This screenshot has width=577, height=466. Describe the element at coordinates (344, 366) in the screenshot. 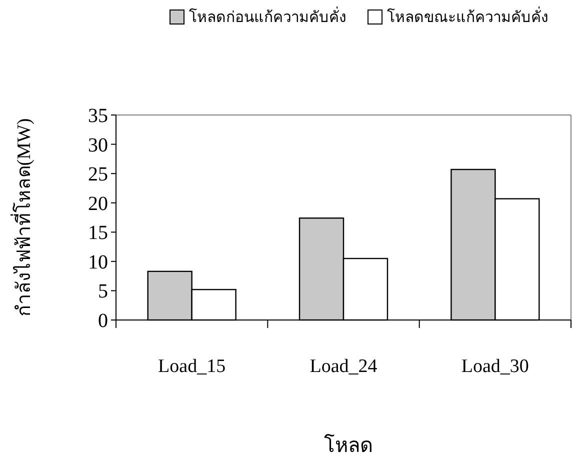

I see `x-tick-label: Load_24` at that location.